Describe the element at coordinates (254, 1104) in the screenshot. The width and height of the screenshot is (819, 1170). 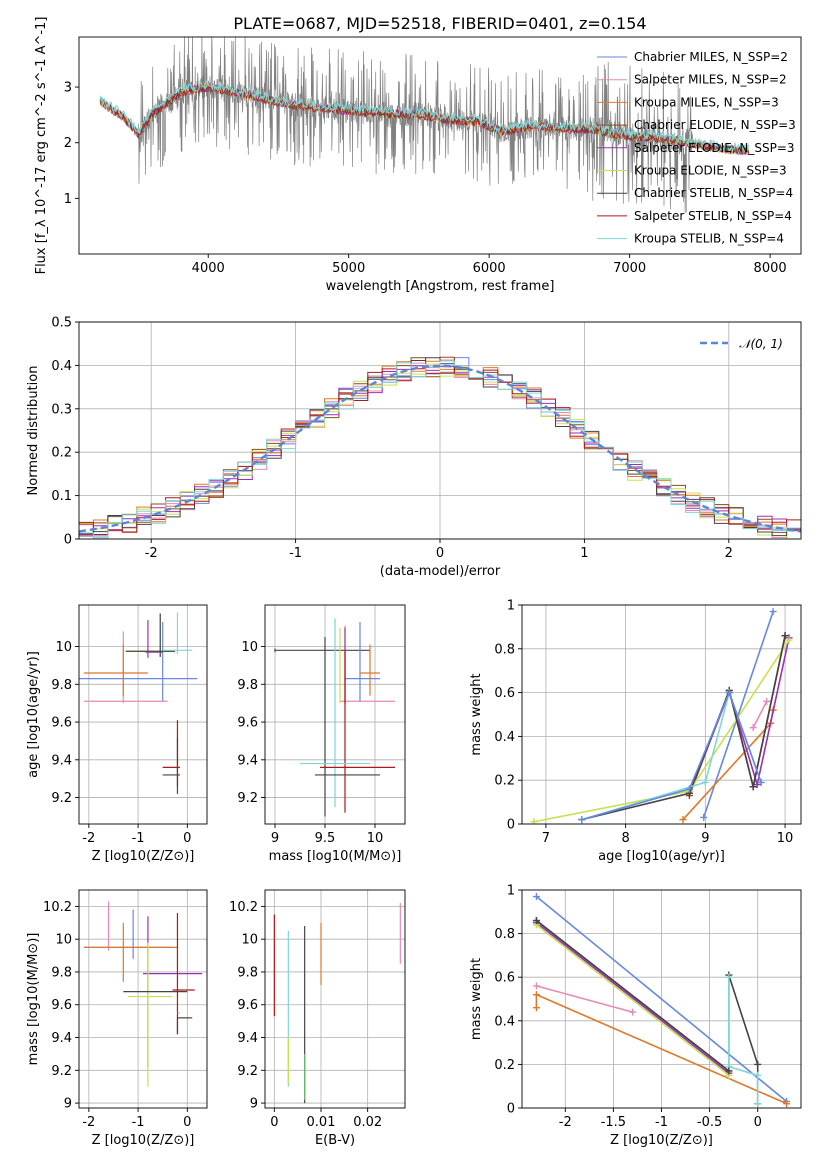
I see `y-tick-label: 9` at that location.